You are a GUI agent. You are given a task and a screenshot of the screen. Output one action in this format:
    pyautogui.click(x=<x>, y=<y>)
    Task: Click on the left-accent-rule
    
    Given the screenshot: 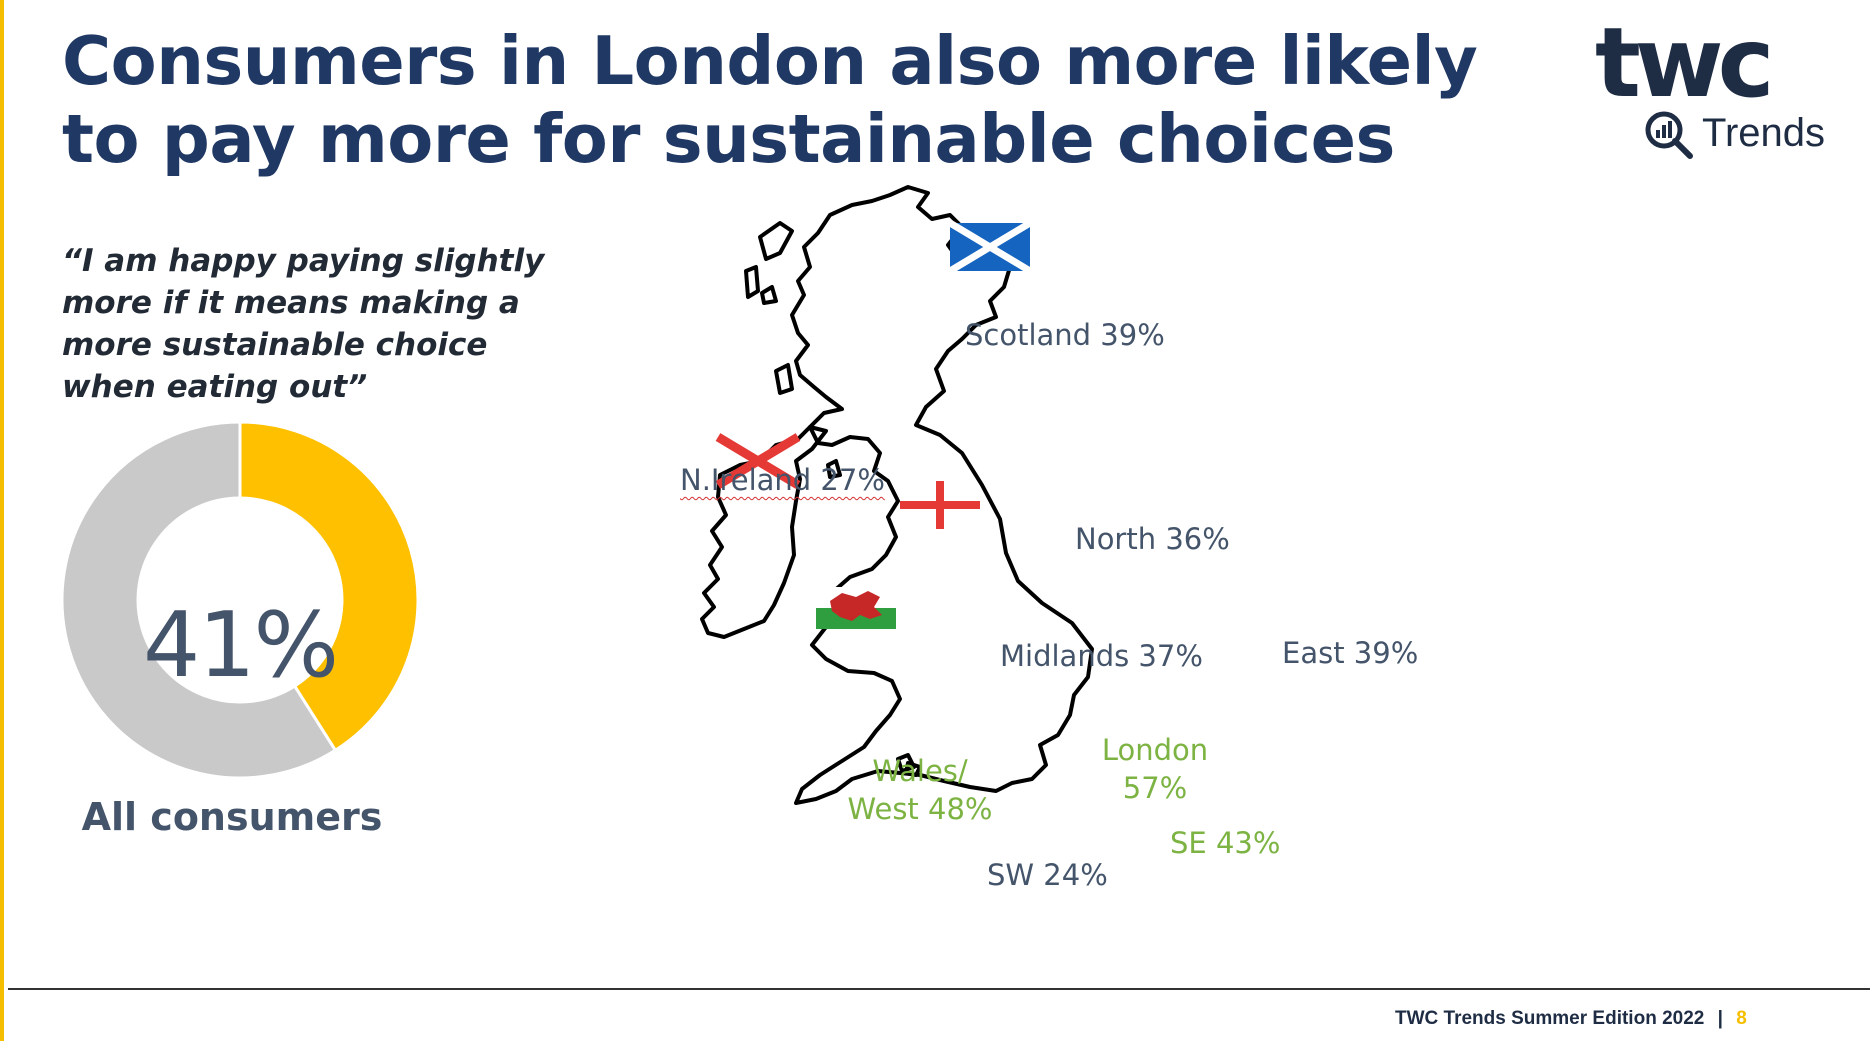 What is the action you would take?
    pyautogui.click(x=2, y=520)
    